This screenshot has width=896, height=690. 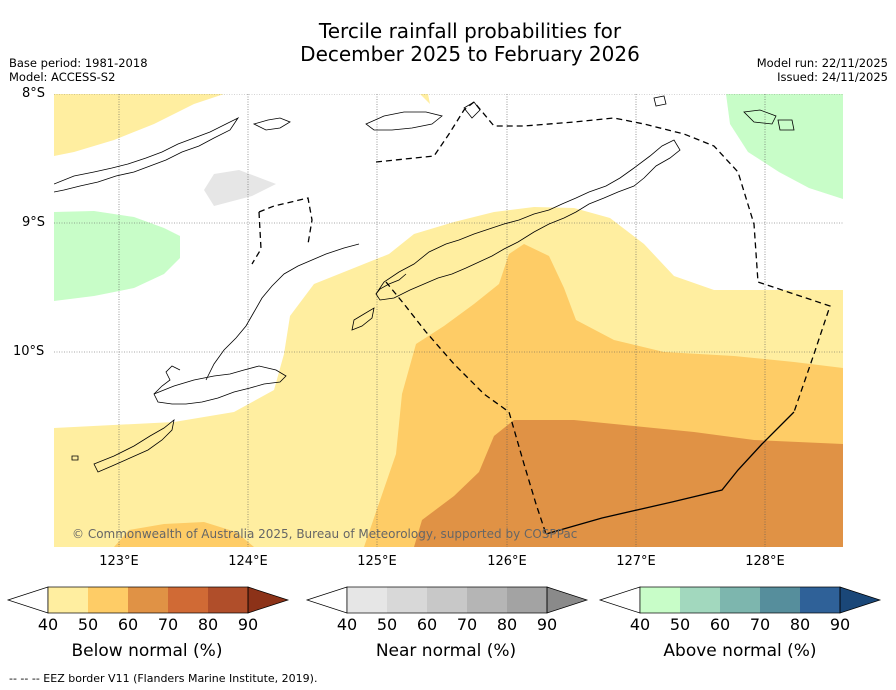 I want to click on below-70-region, so click(x=628, y=483).